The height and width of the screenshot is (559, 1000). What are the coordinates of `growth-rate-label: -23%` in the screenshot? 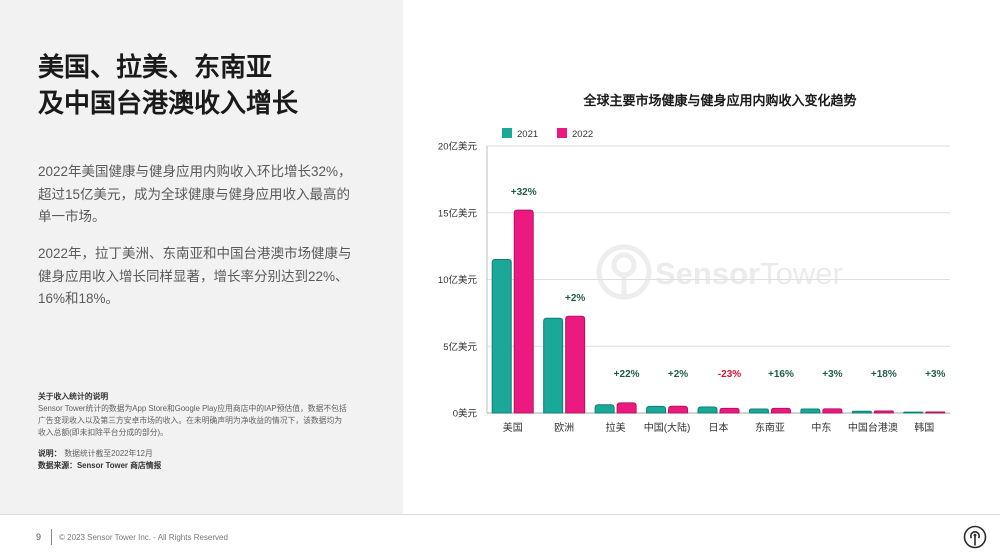 It's located at (729, 374).